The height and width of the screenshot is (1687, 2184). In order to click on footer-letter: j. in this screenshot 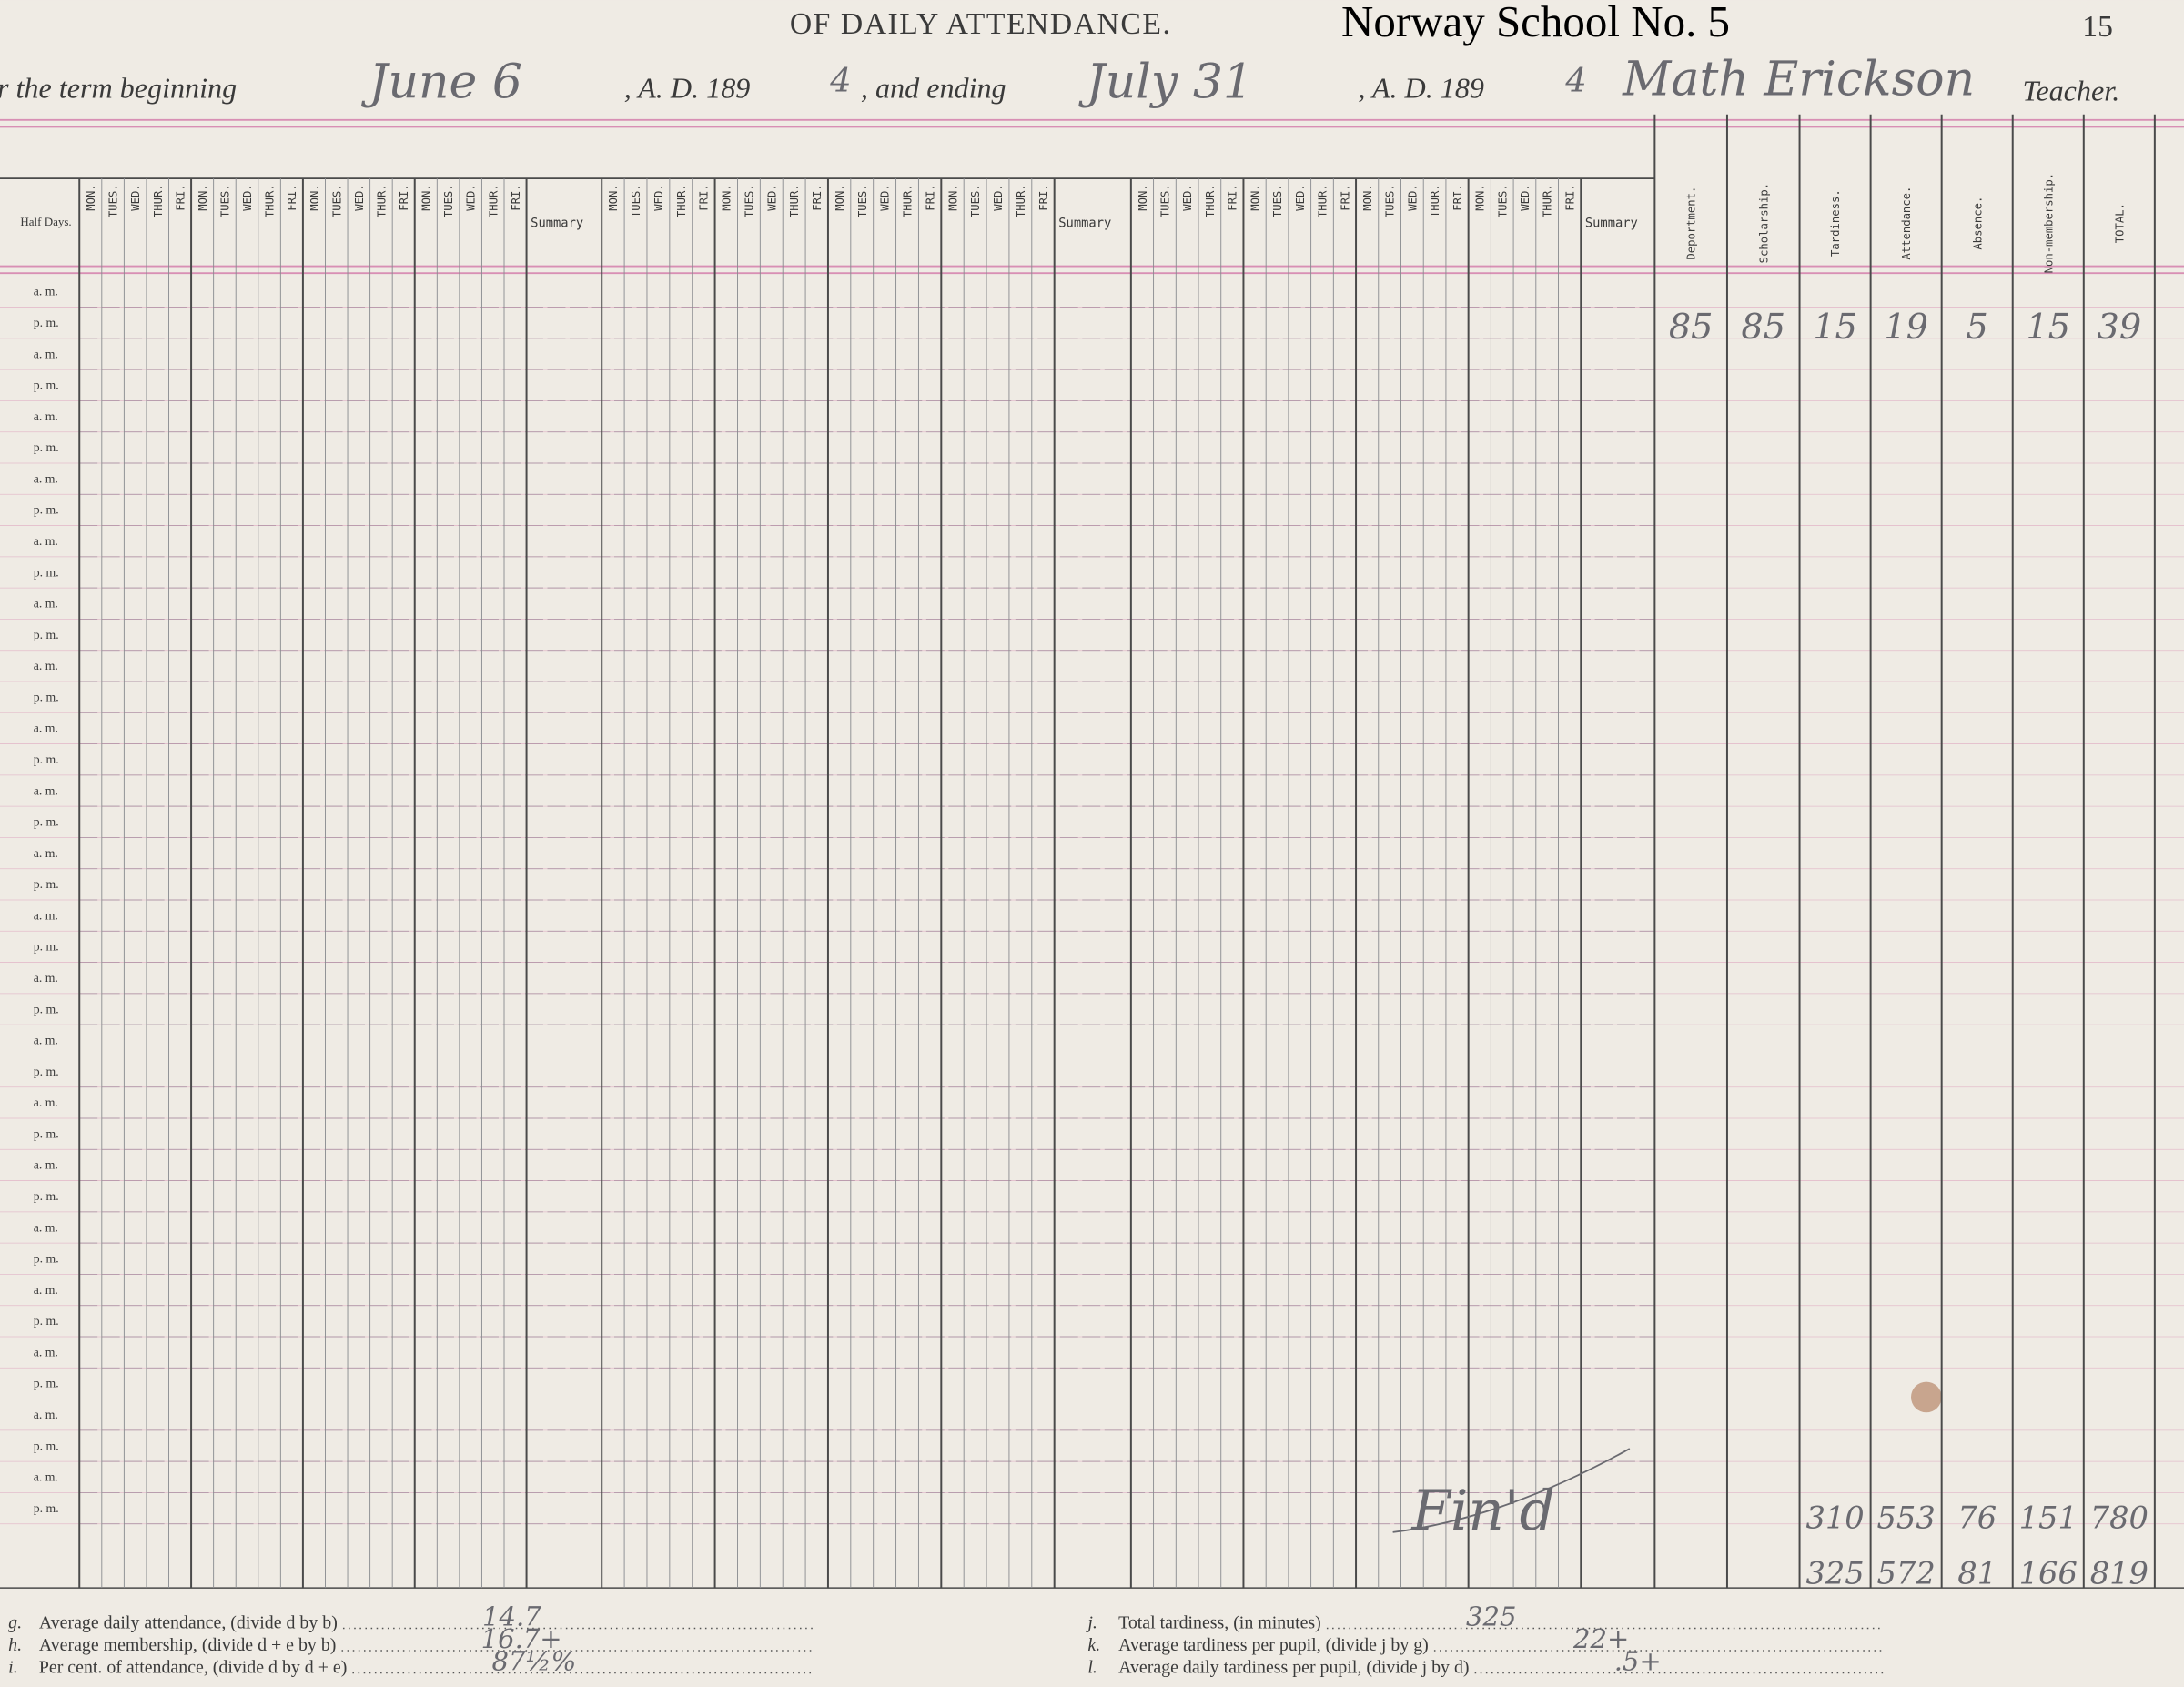, I will do `click(1091, 1623)`.